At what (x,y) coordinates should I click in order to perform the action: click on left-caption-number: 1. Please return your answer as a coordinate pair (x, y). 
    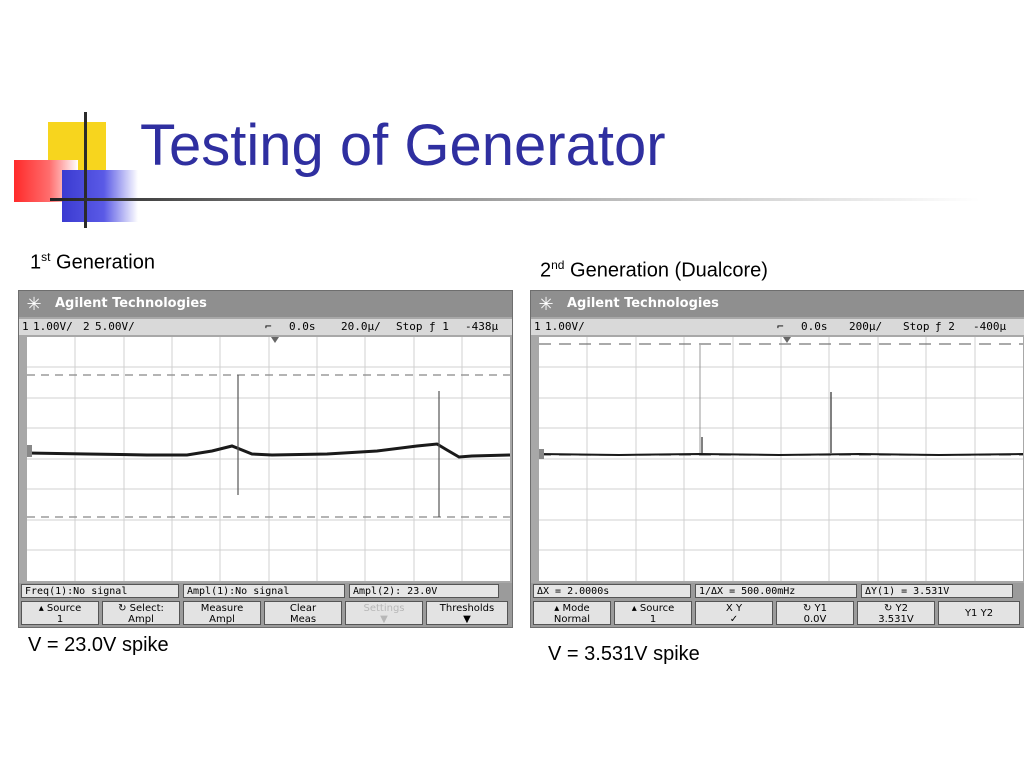
    Looking at the image, I should click on (36, 262).